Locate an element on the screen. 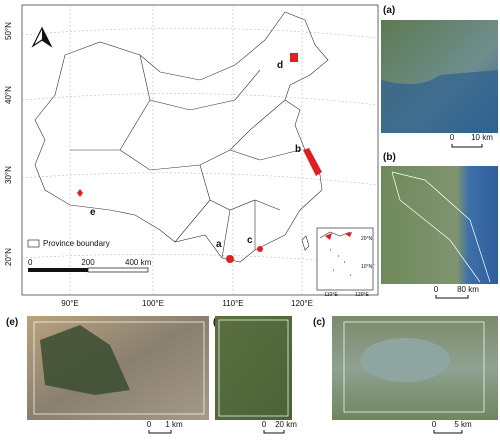 The height and width of the screenshot is (440, 500). lon-label: 120°E is located at coordinates (302, 303).